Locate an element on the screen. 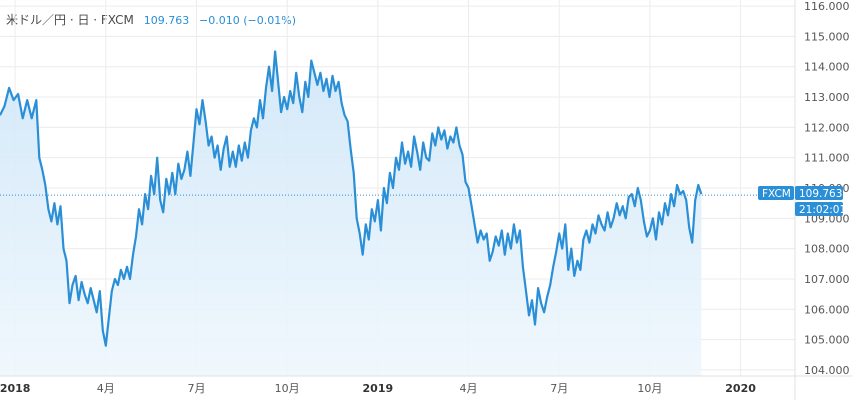 The image size is (852, 400). y-tick-label: 107.000 is located at coordinates (827, 279).